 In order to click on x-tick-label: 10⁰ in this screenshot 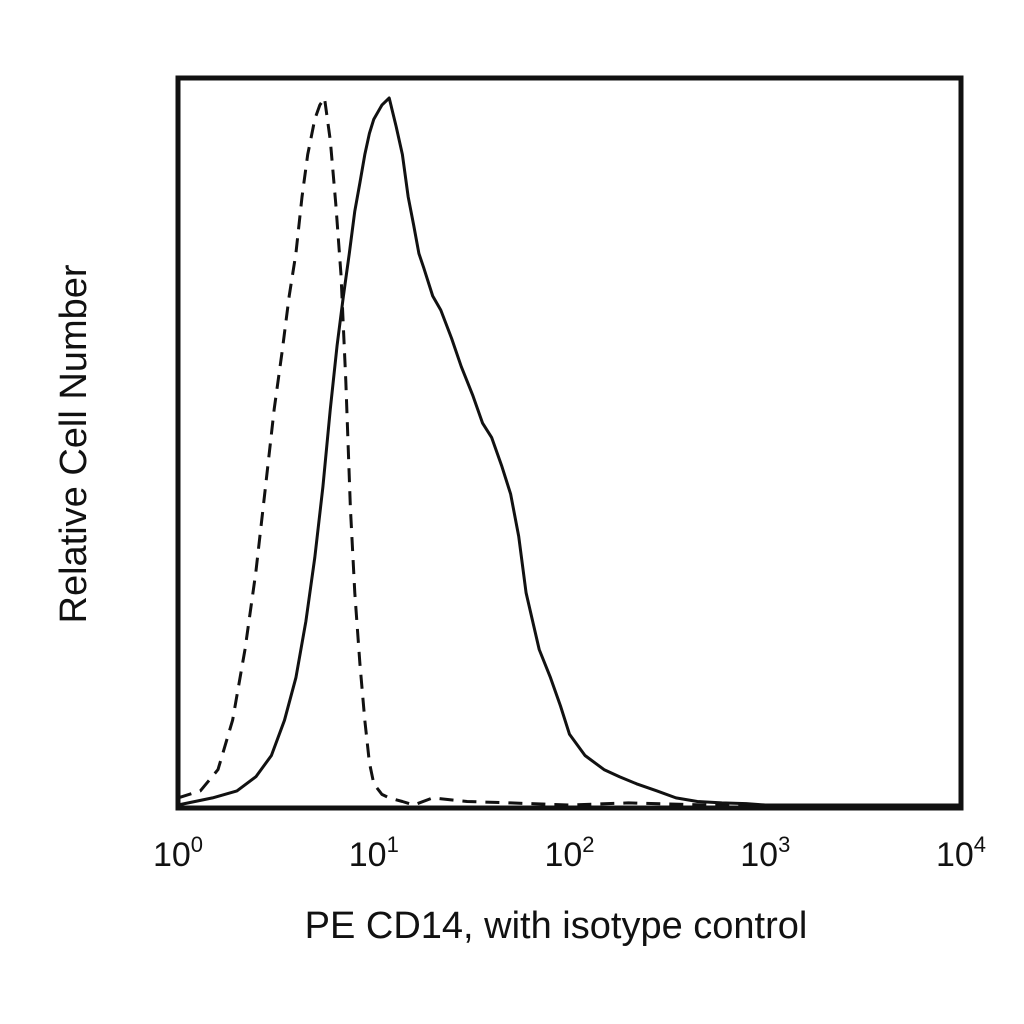, I will do `click(178, 853)`.